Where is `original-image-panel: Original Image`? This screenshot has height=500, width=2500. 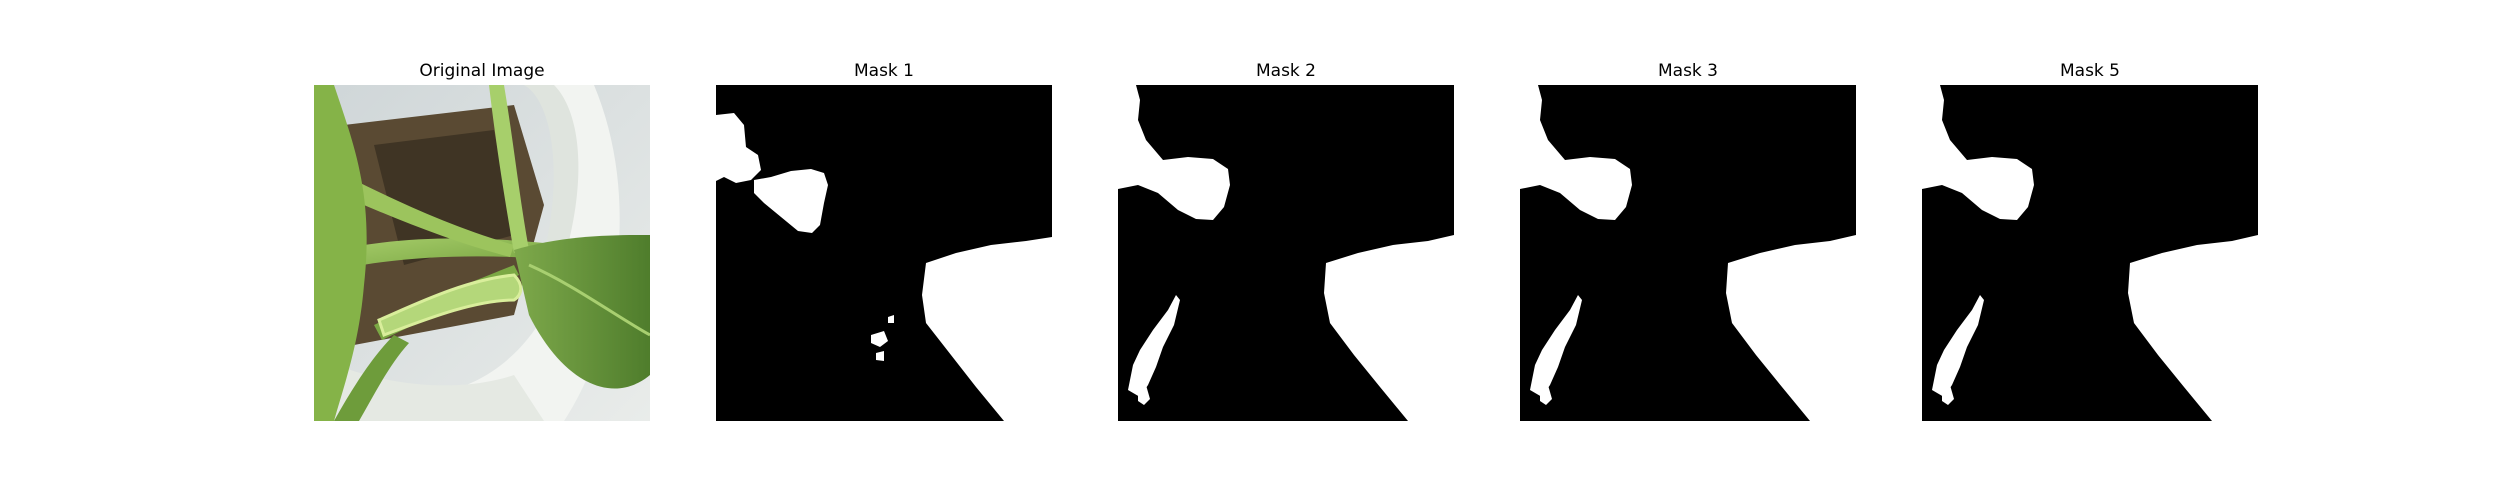 original-image-panel: Original Image is located at coordinates (482, 239).